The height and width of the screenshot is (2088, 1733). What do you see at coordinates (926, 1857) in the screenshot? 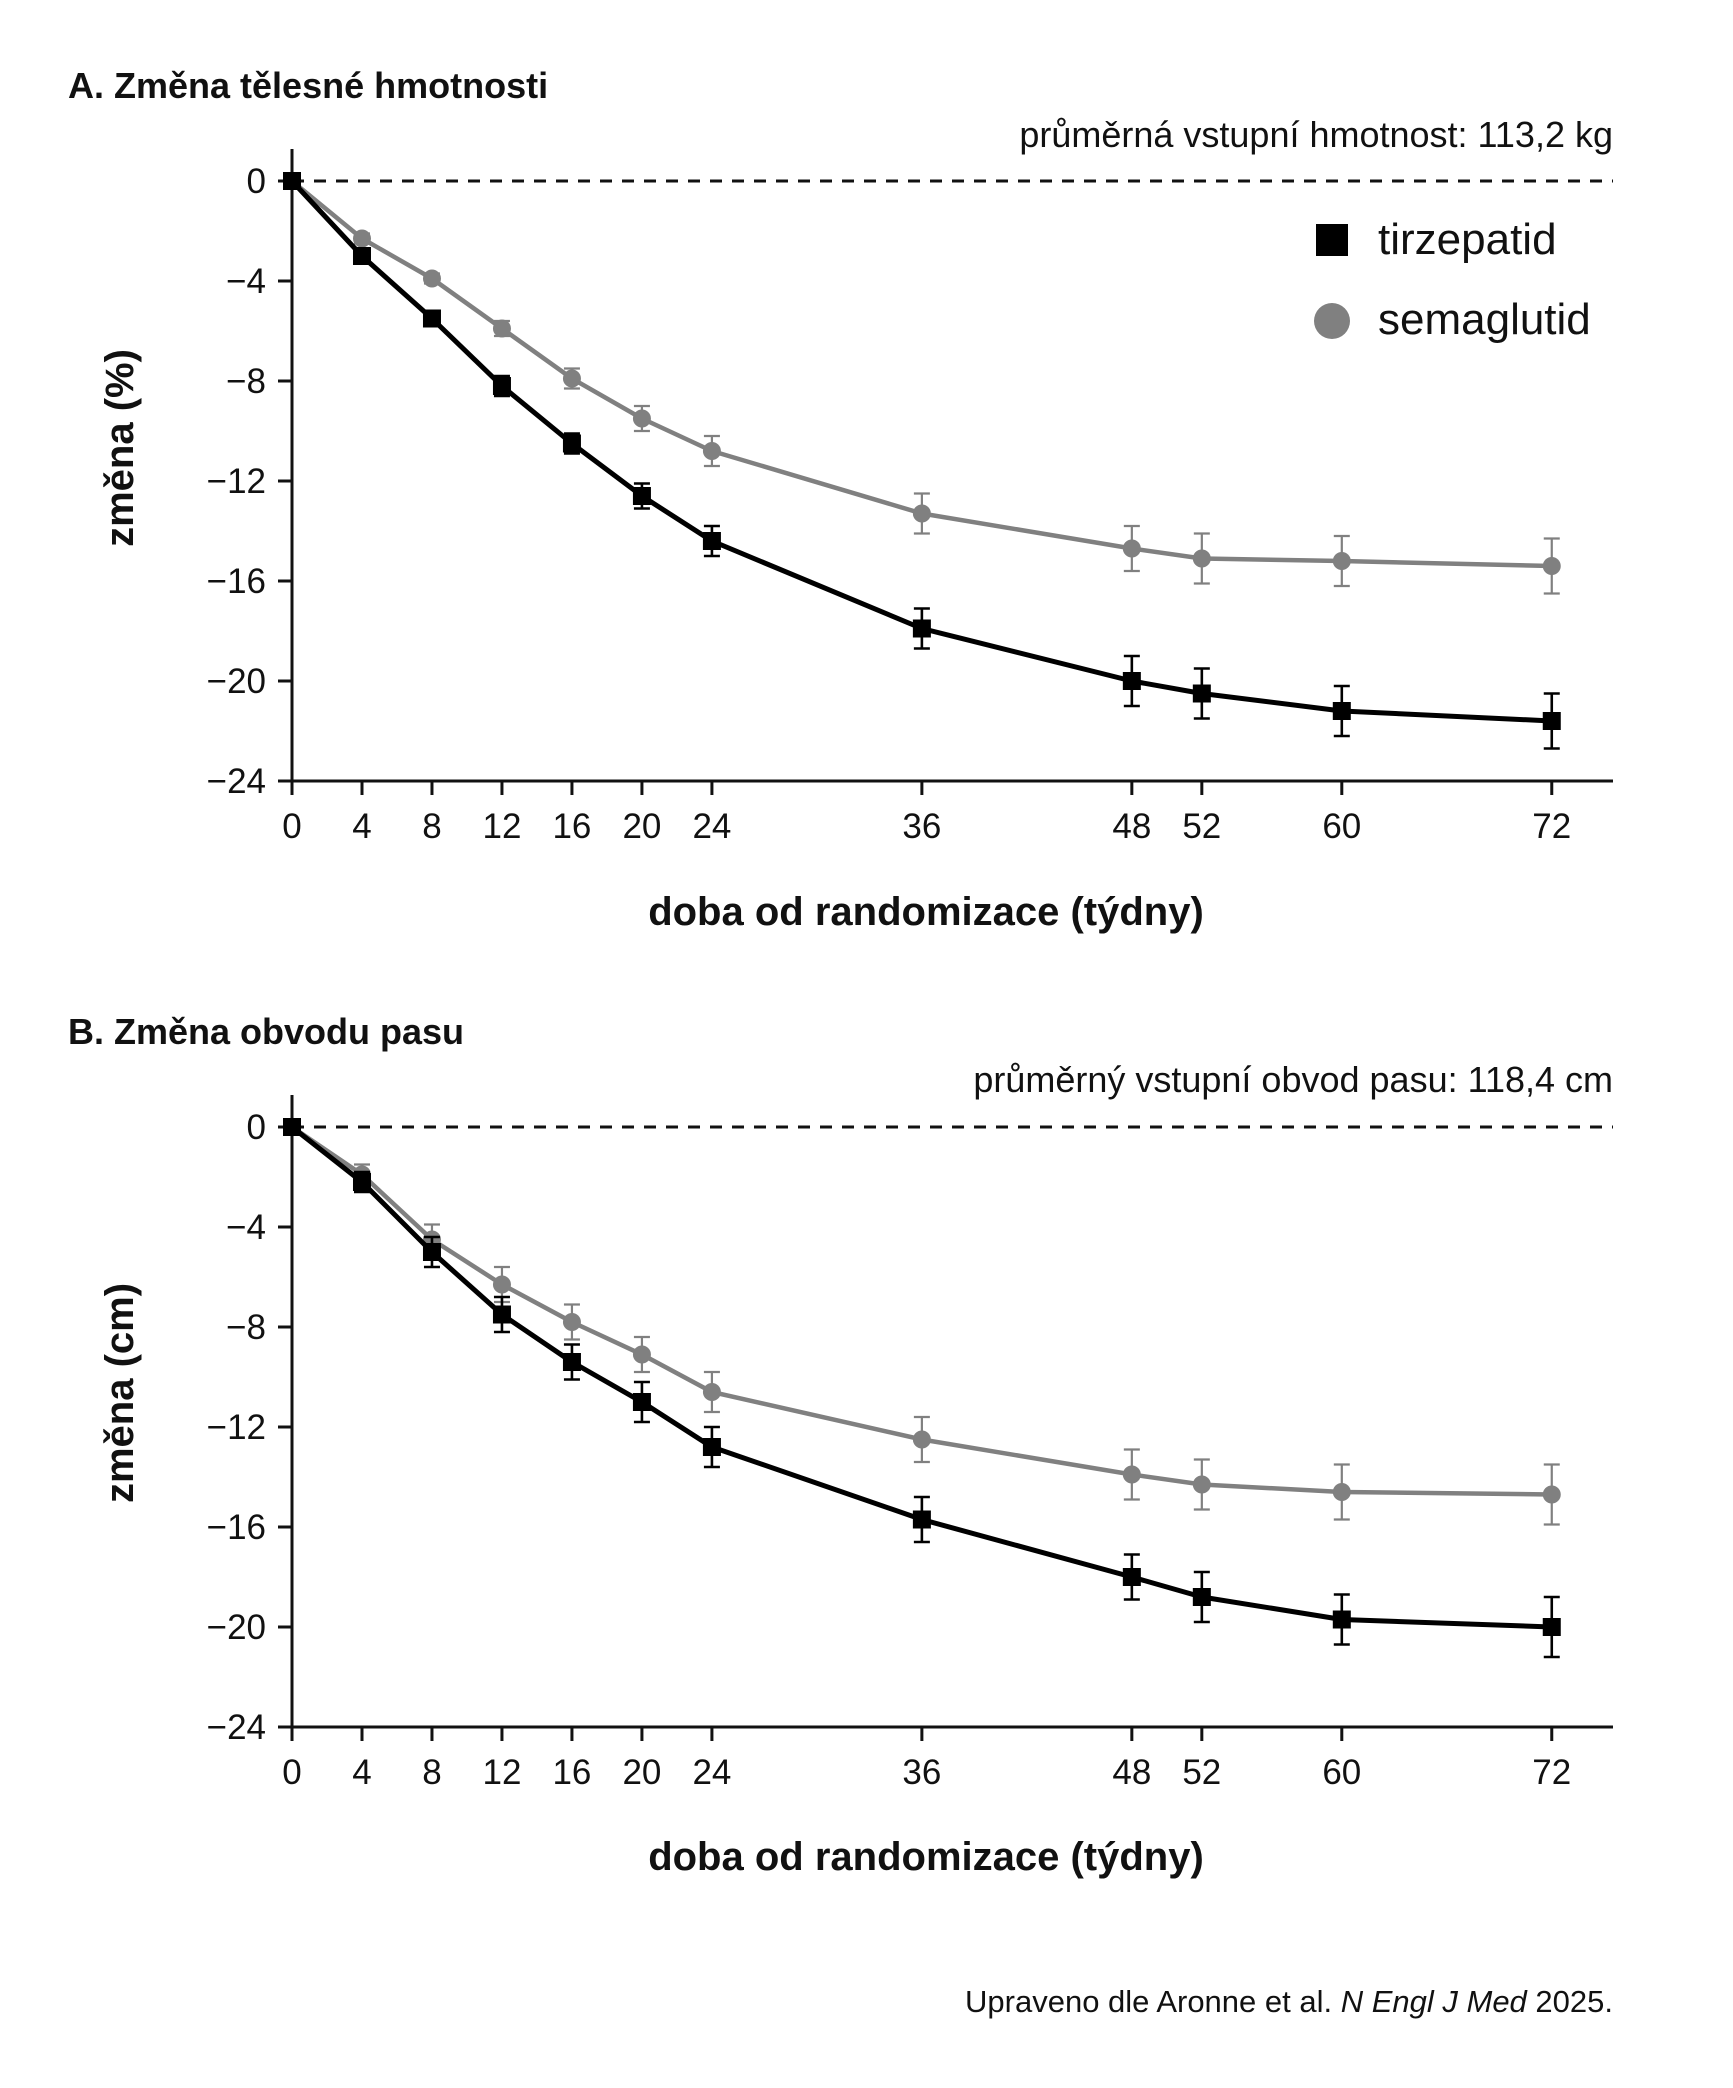
I see `panel-b-x-axis-label: doba od randomizace (týdny)` at bounding box center [926, 1857].